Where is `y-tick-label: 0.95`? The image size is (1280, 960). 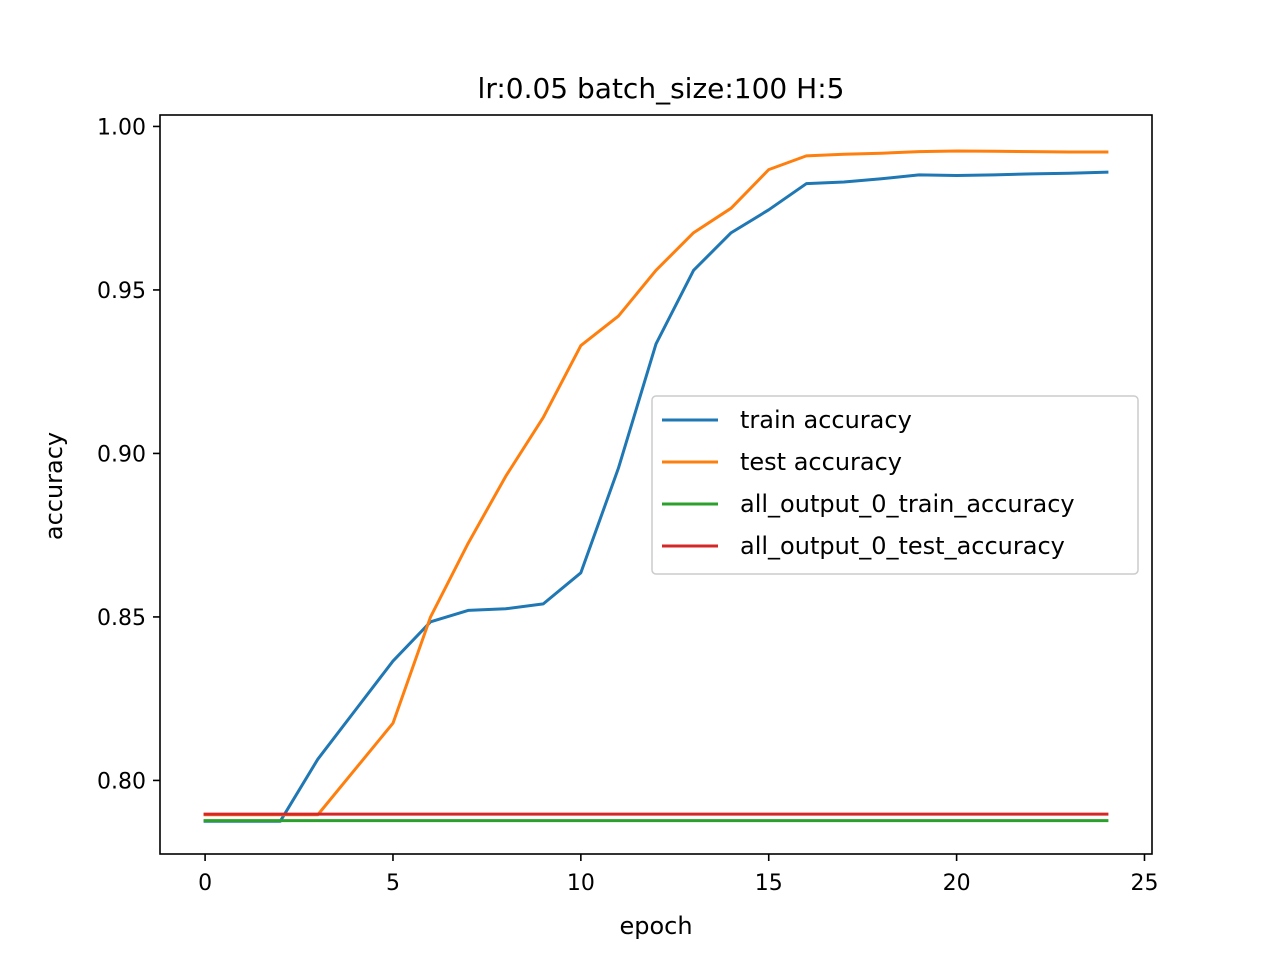 y-tick-label: 0.95 is located at coordinates (121, 291).